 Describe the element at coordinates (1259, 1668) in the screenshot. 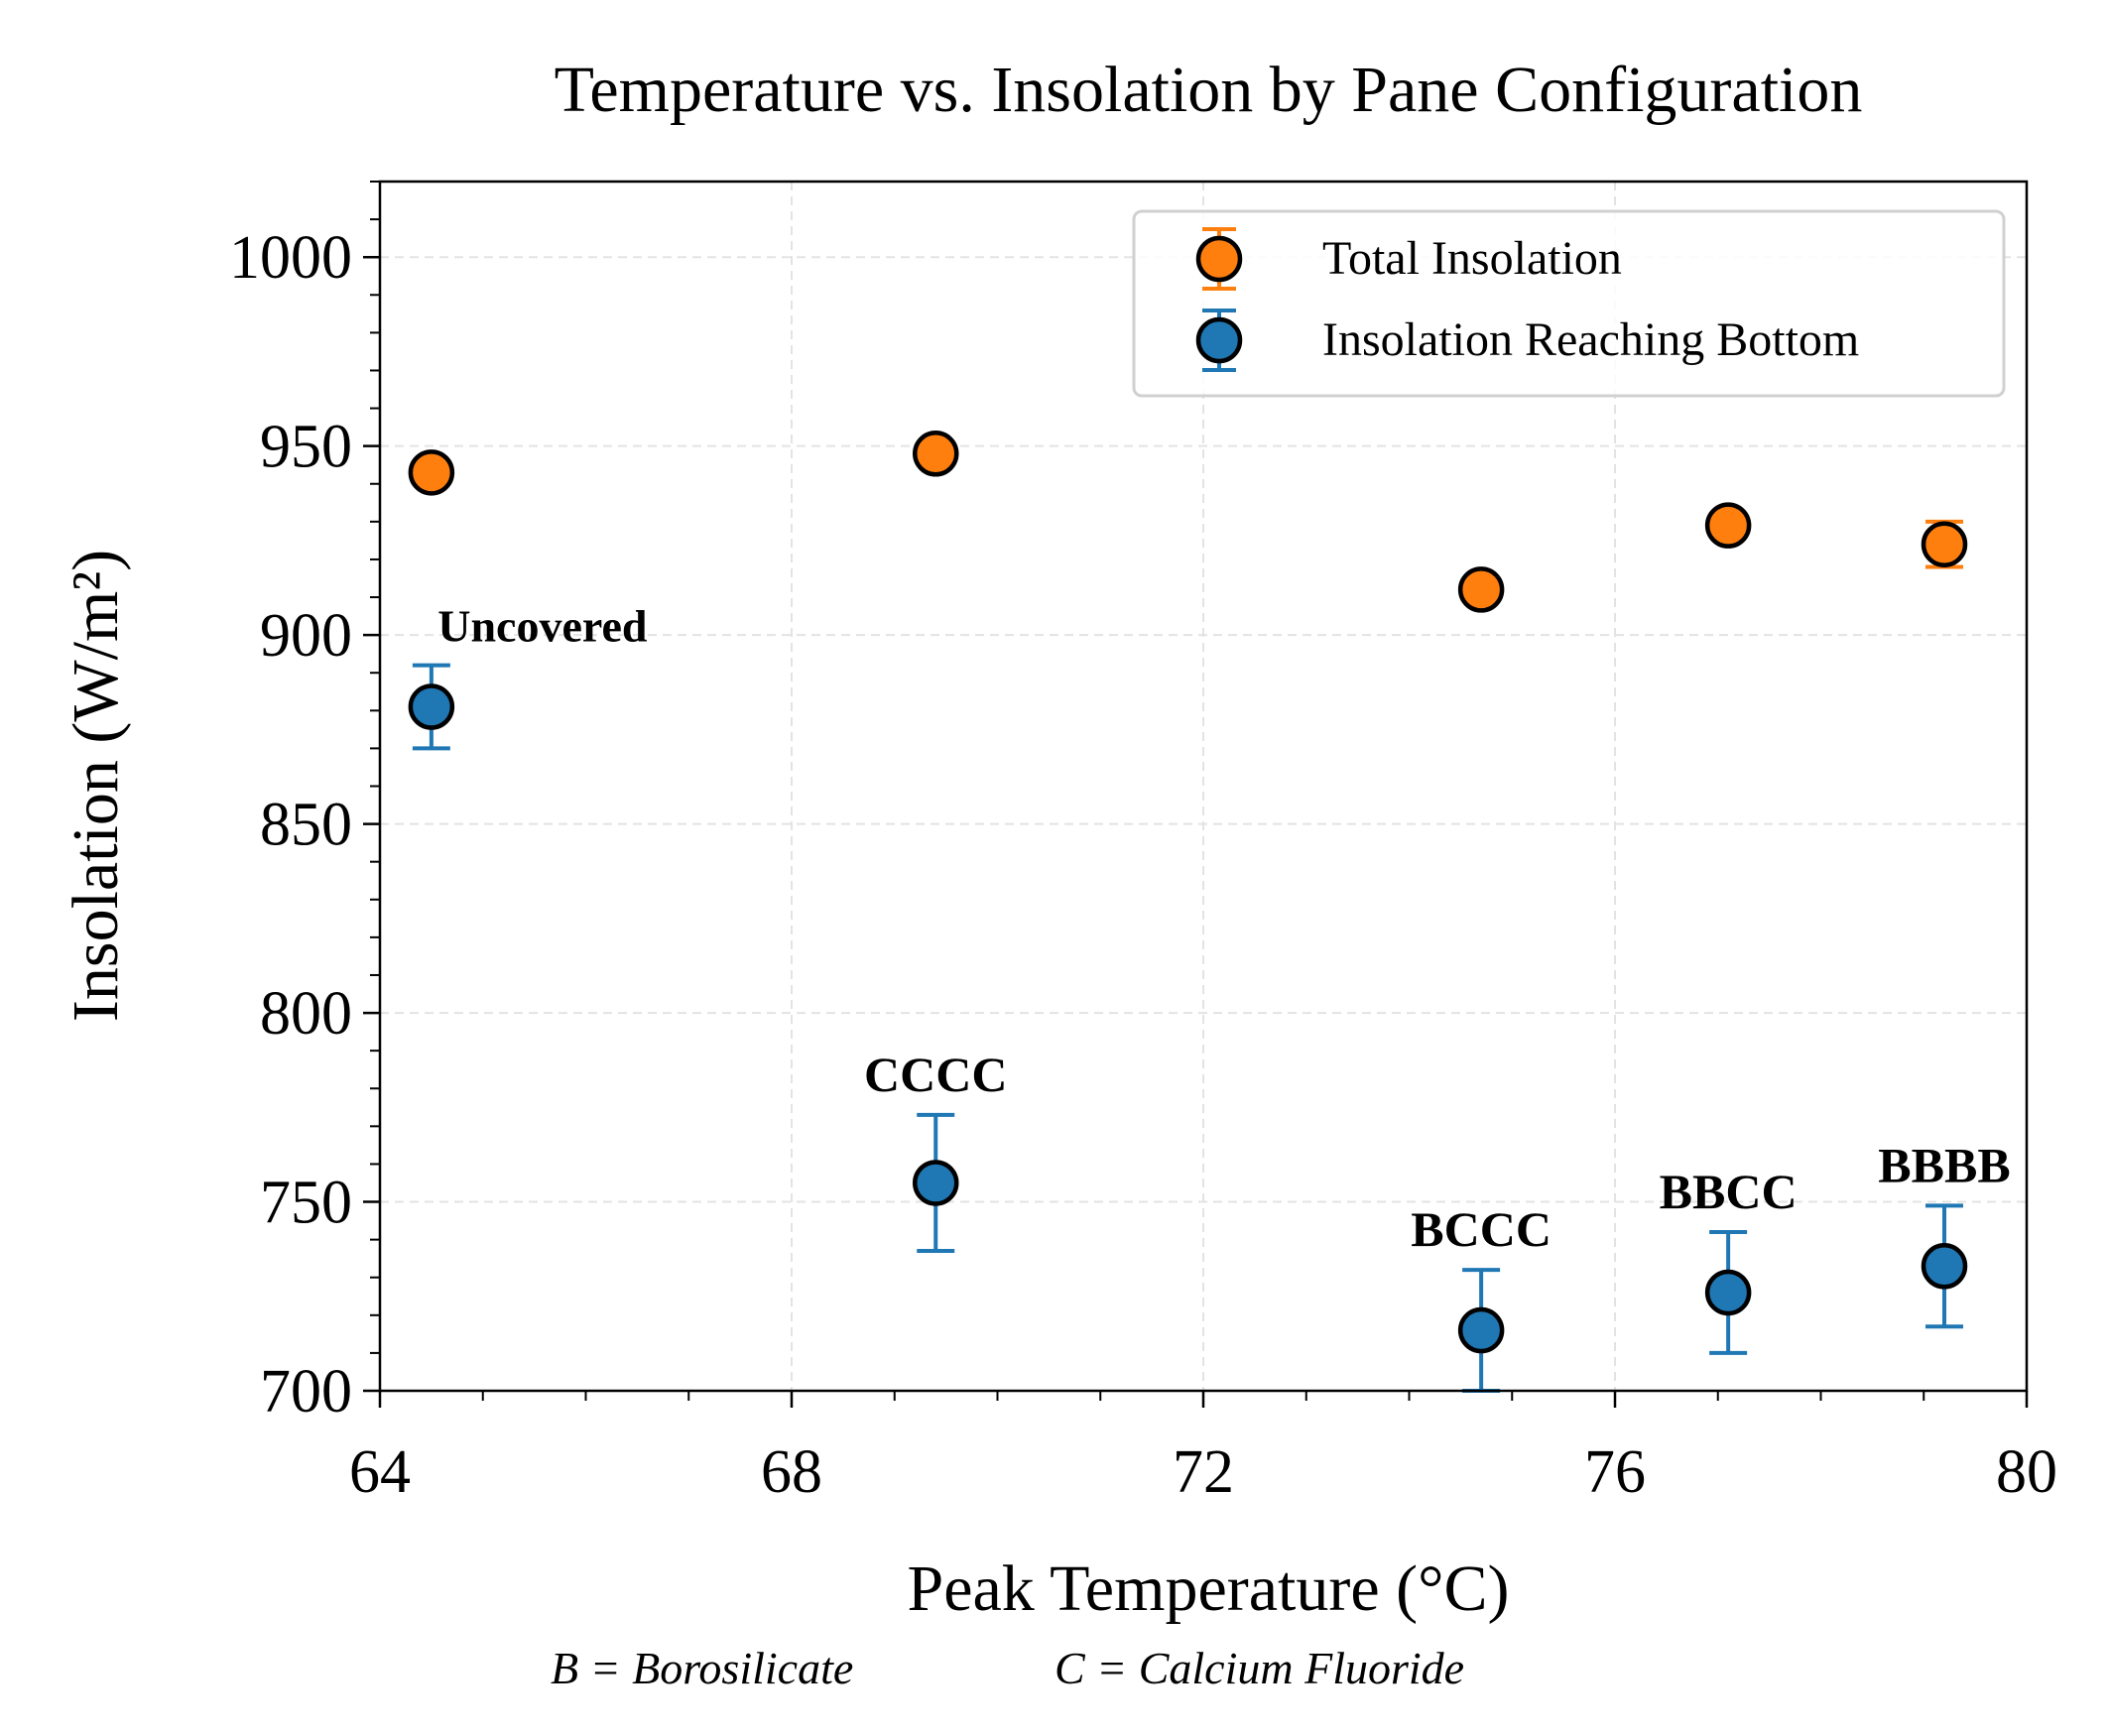

I see `footnote-calcium-fluoride: C = Calcium Fluoride` at that location.